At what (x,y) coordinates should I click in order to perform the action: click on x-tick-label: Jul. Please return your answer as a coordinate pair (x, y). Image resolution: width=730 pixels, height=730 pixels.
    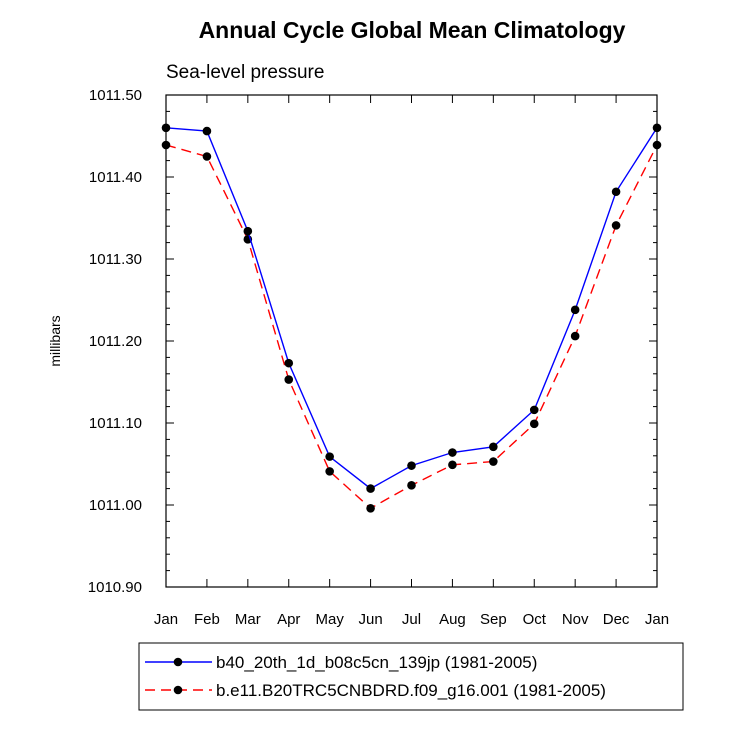
    Looking at the image, I should click on (411, 619).